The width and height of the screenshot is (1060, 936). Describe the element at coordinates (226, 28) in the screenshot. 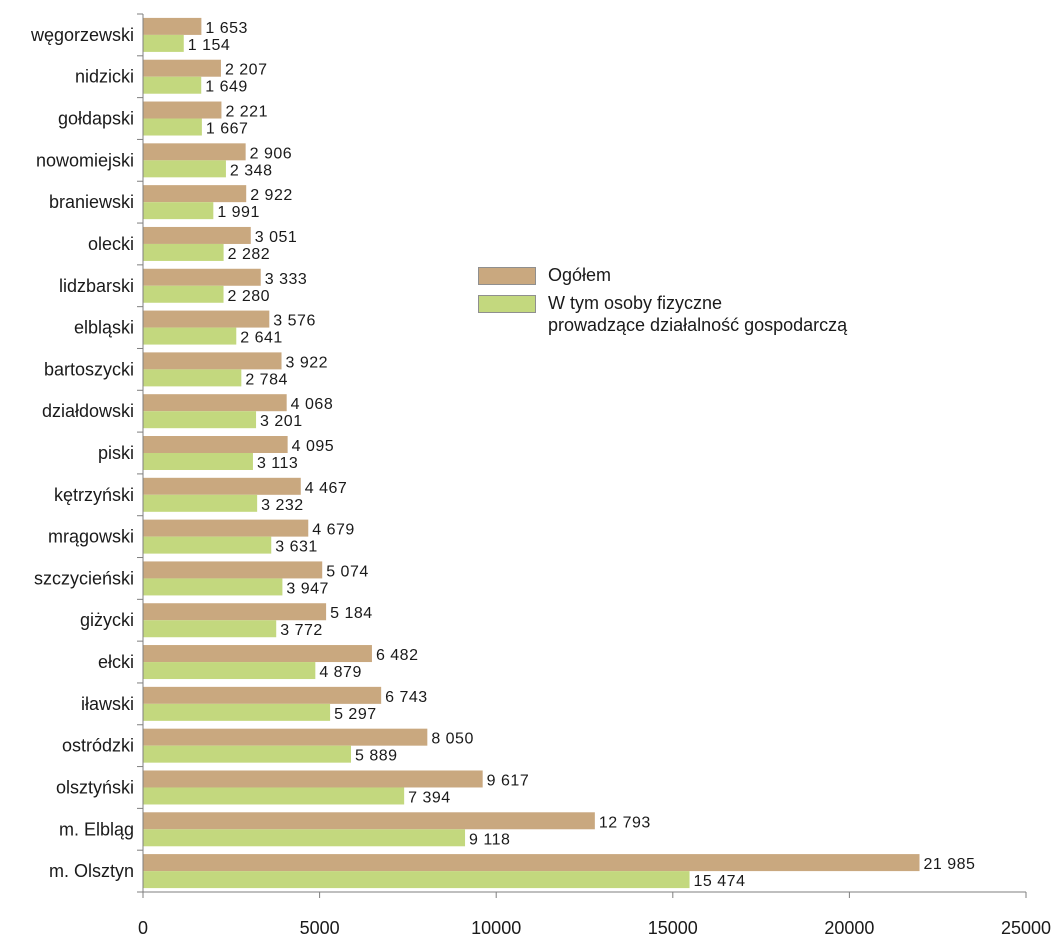

I see `data-label-ogolem: 1 653` at that location.